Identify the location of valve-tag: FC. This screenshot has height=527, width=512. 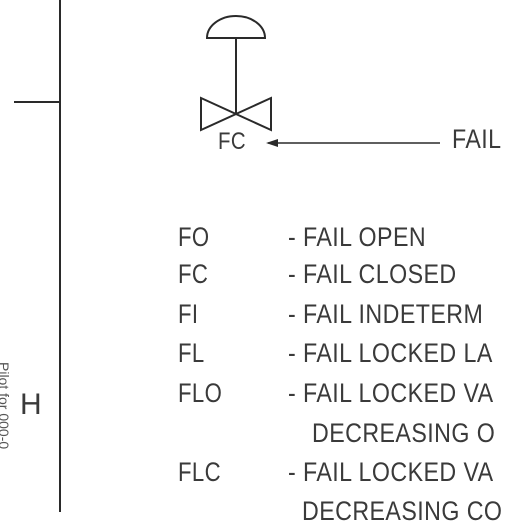
(232, 141).